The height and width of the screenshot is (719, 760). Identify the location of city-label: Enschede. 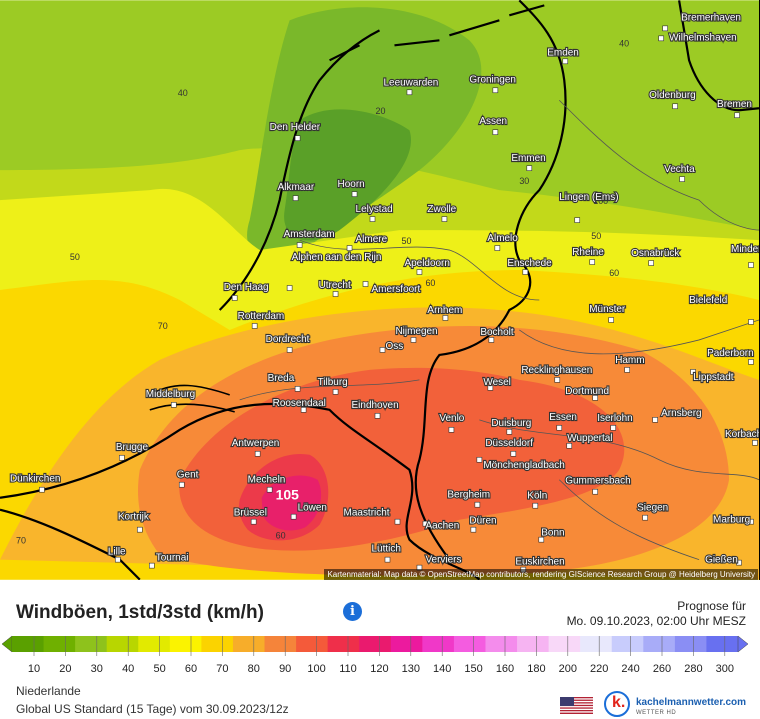
(529, 263).